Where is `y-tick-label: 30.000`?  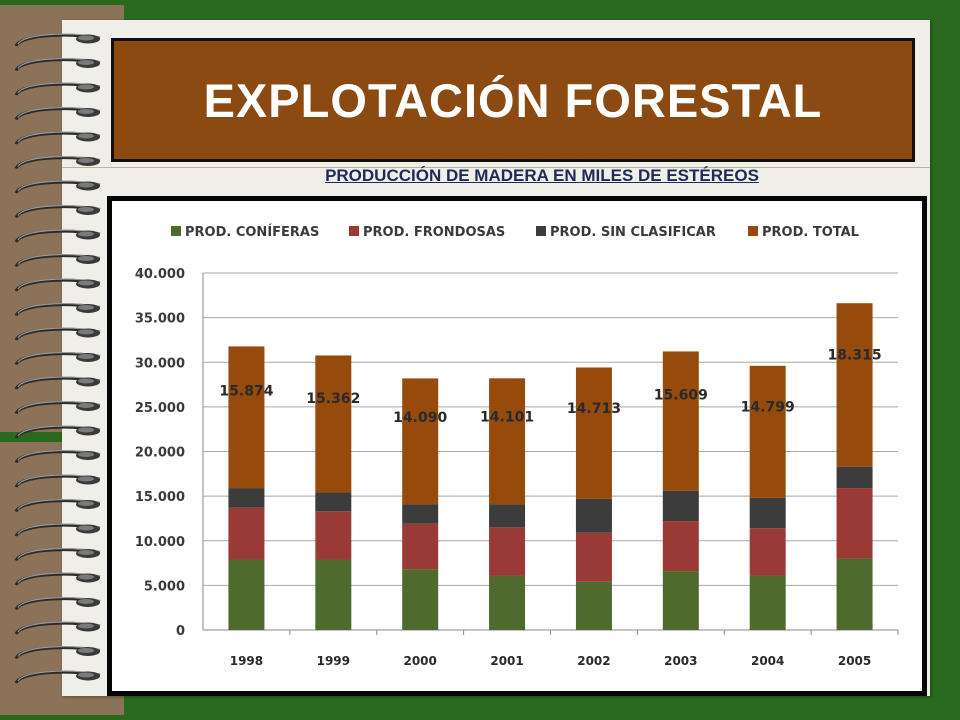 y-tick-label: 30.000 is located at coordinates (160, 363).